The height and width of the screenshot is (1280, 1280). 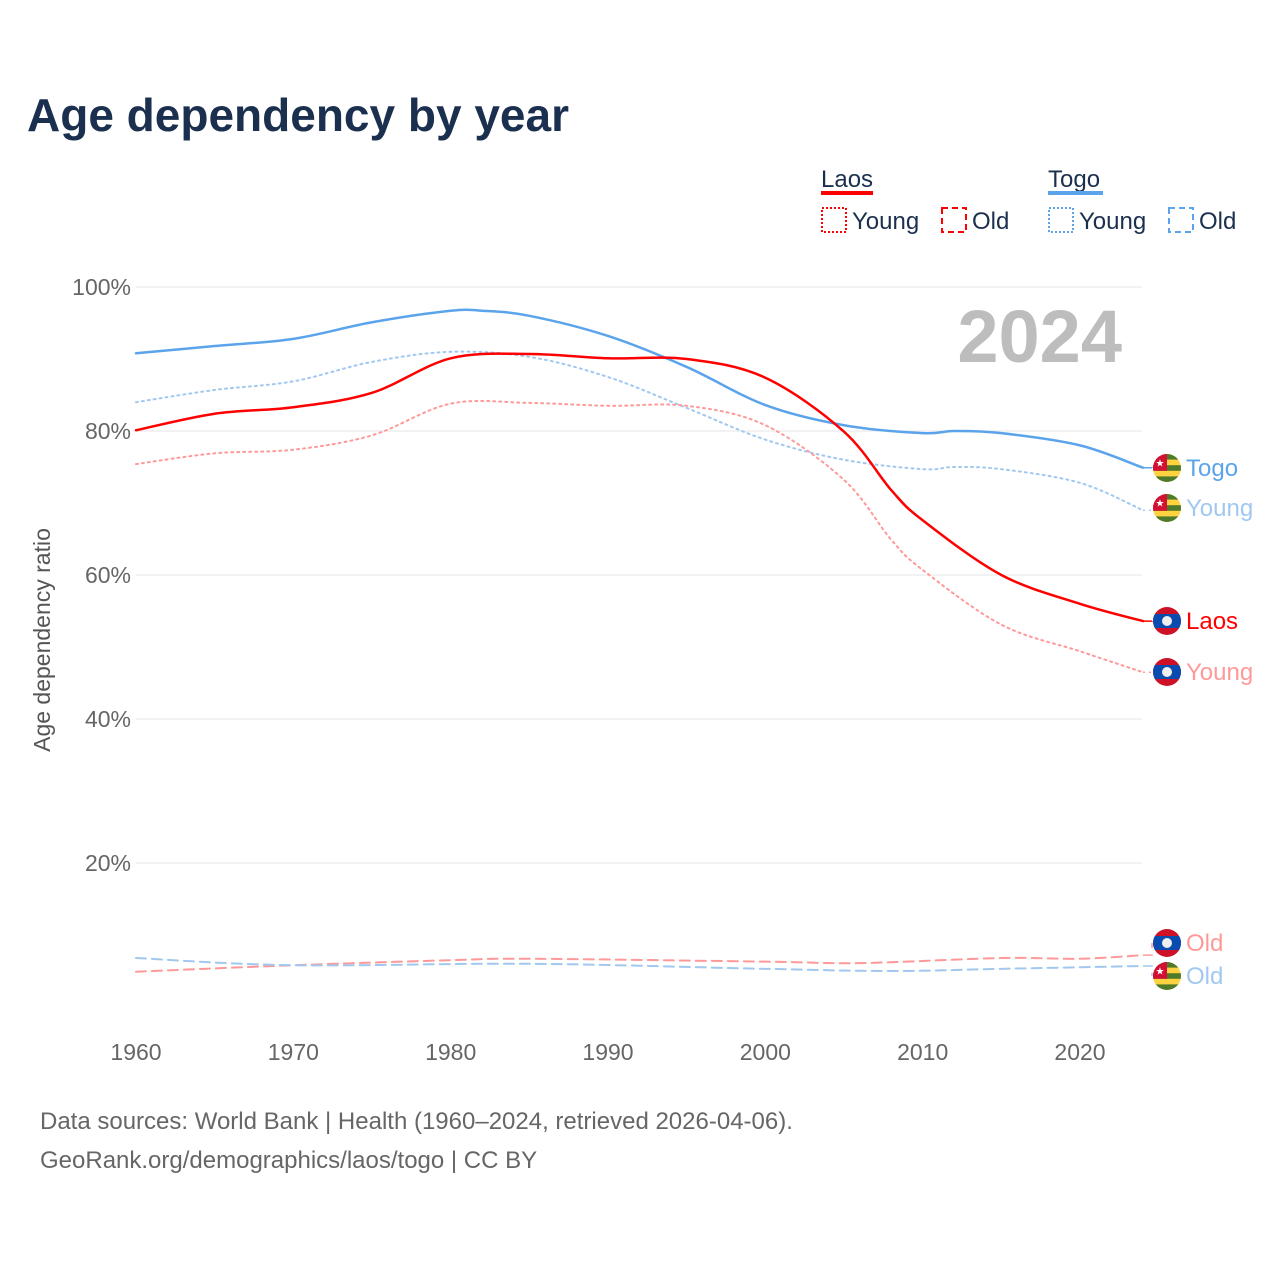 I want to click on x-tick-label: 1990, so click(x=607, y=1052).